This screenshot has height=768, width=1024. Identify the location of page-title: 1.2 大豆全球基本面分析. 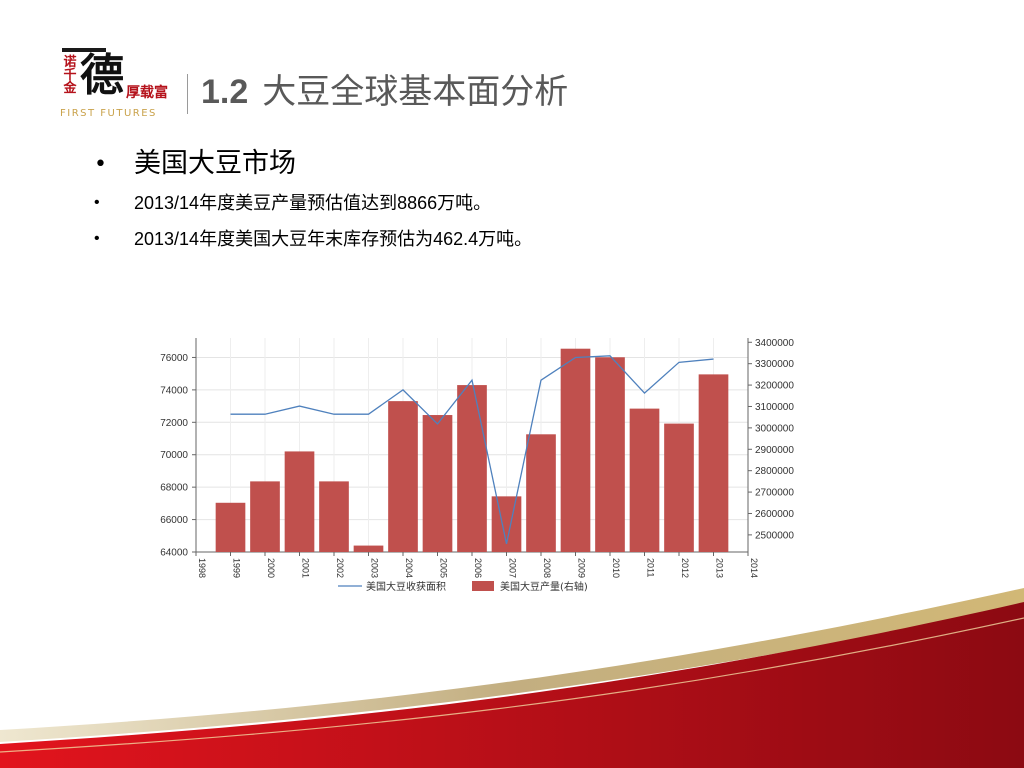
(384, 88).